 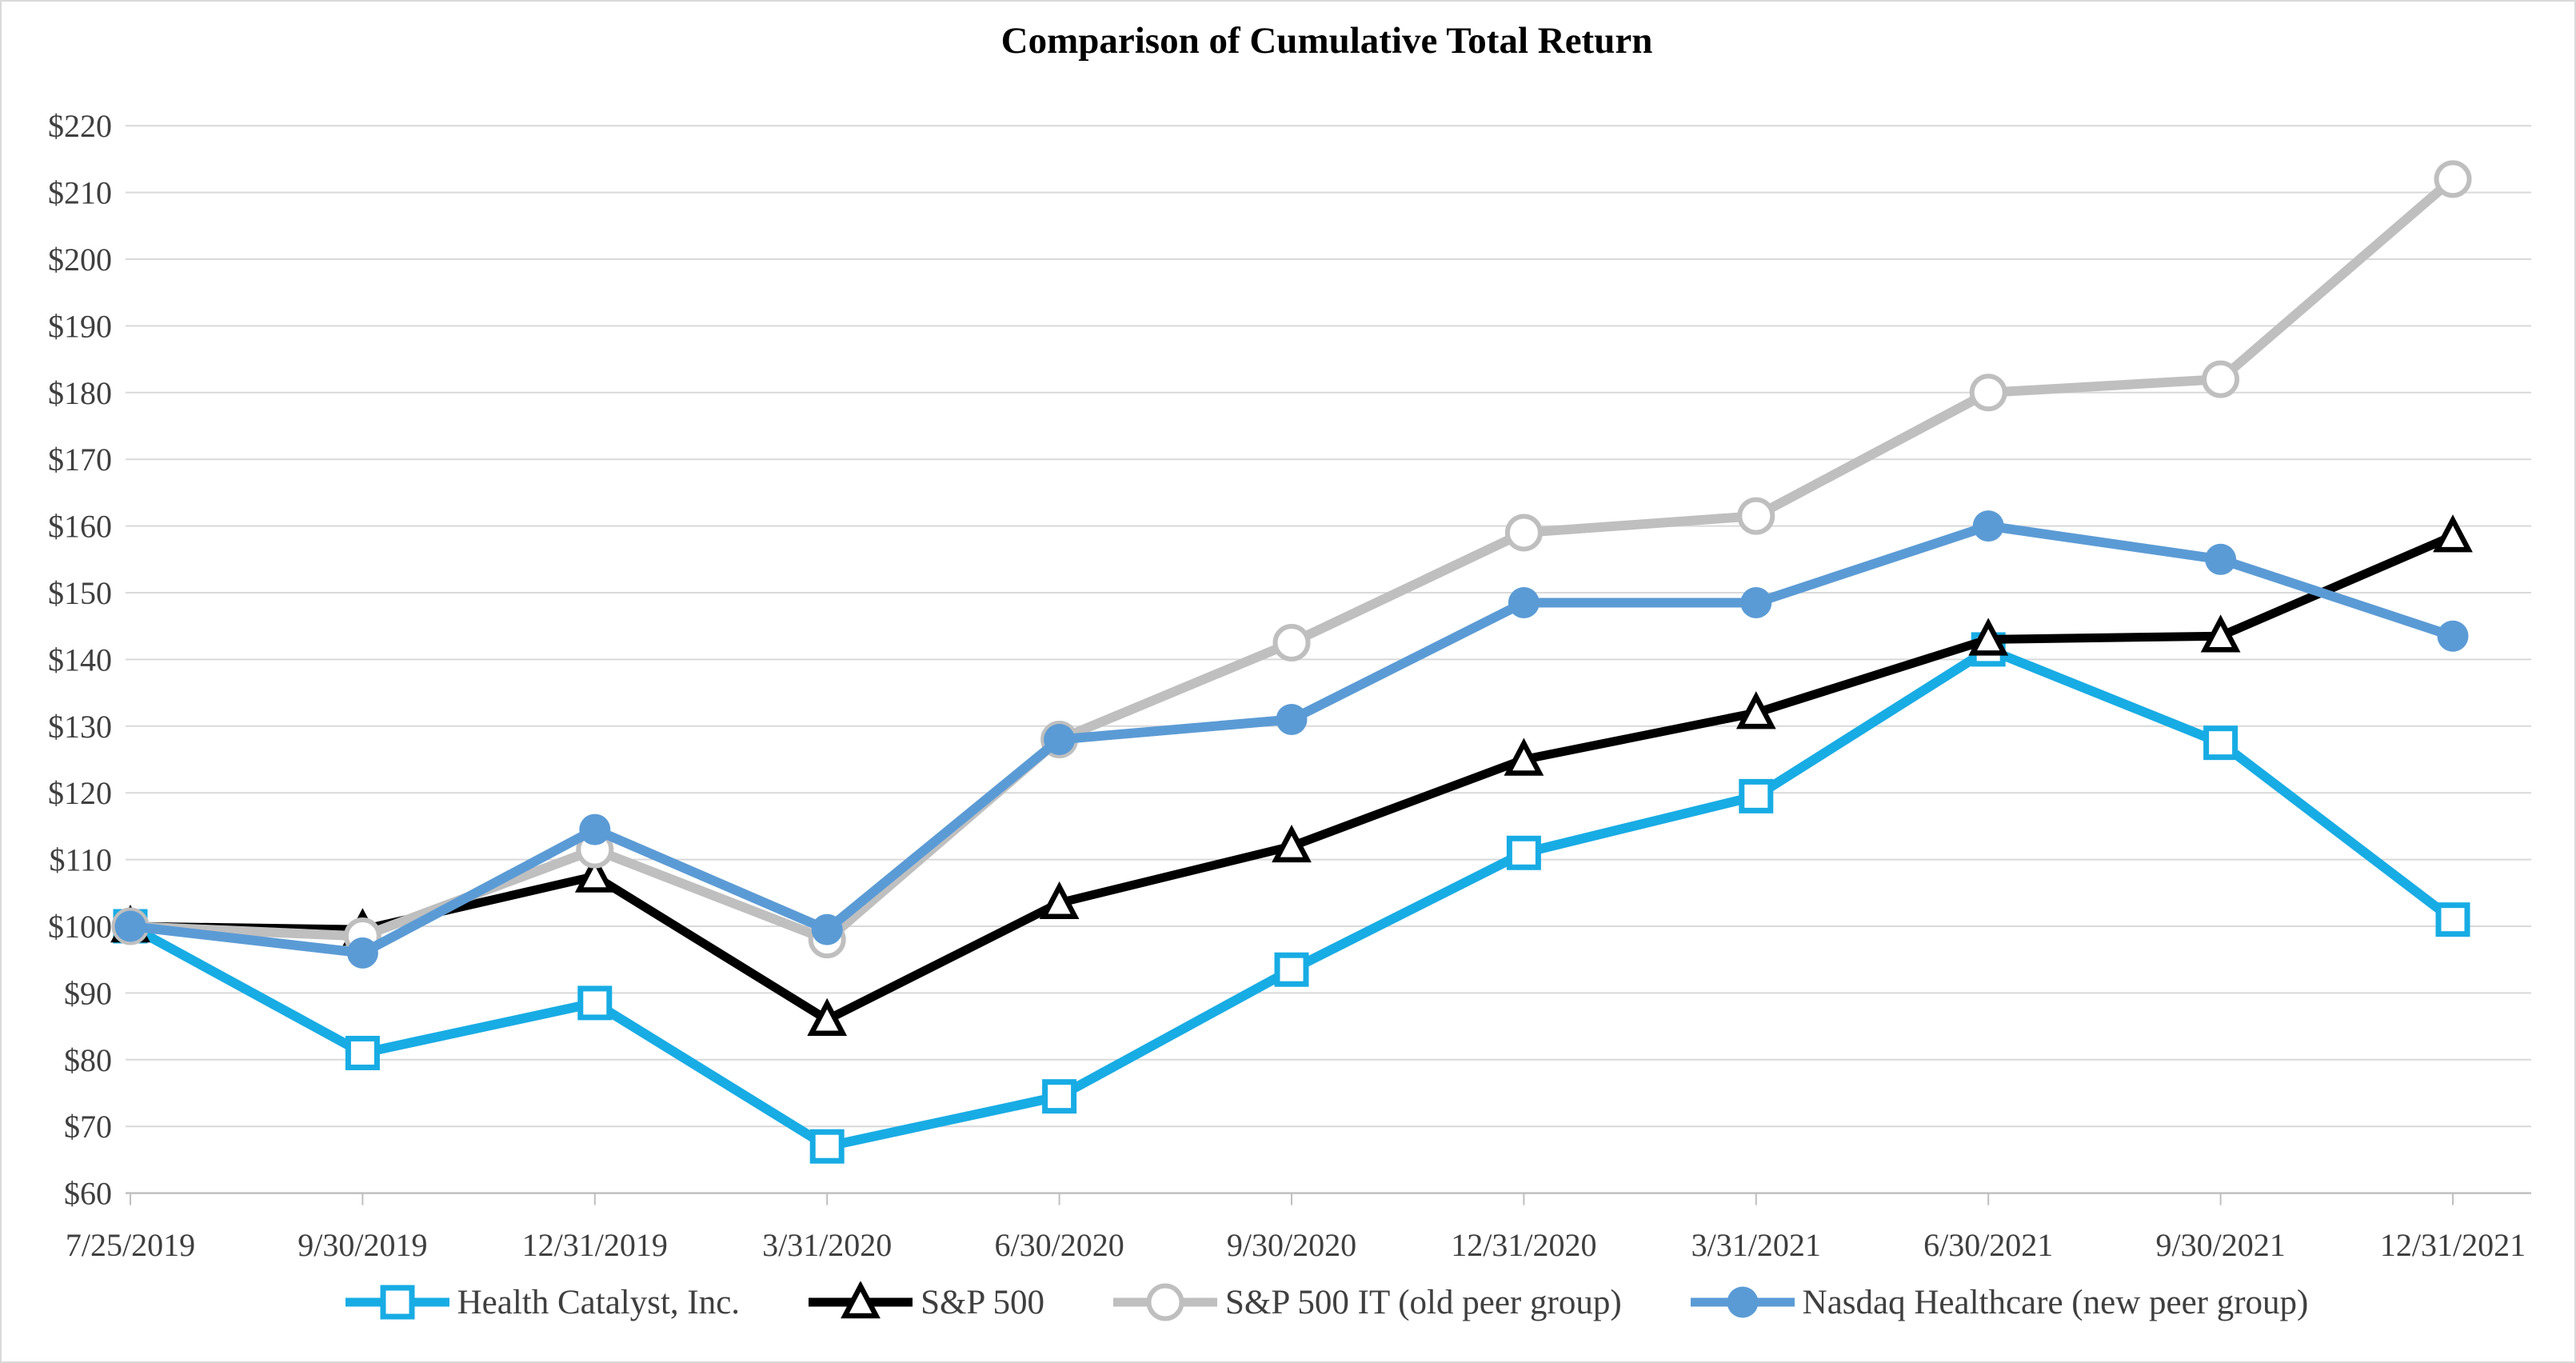 I want to click on legend-marker-triangle, so click(x=861, y=1300).